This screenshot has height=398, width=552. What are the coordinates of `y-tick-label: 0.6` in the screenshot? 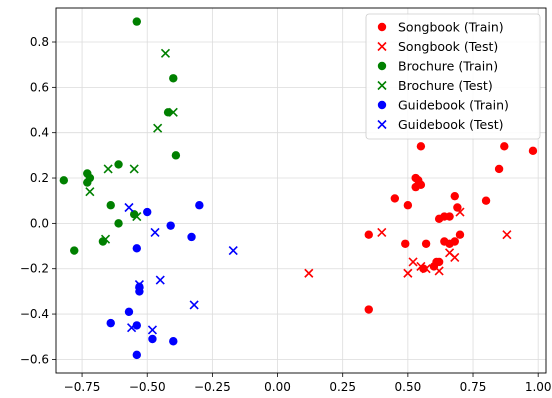 It's located at (39, 87).